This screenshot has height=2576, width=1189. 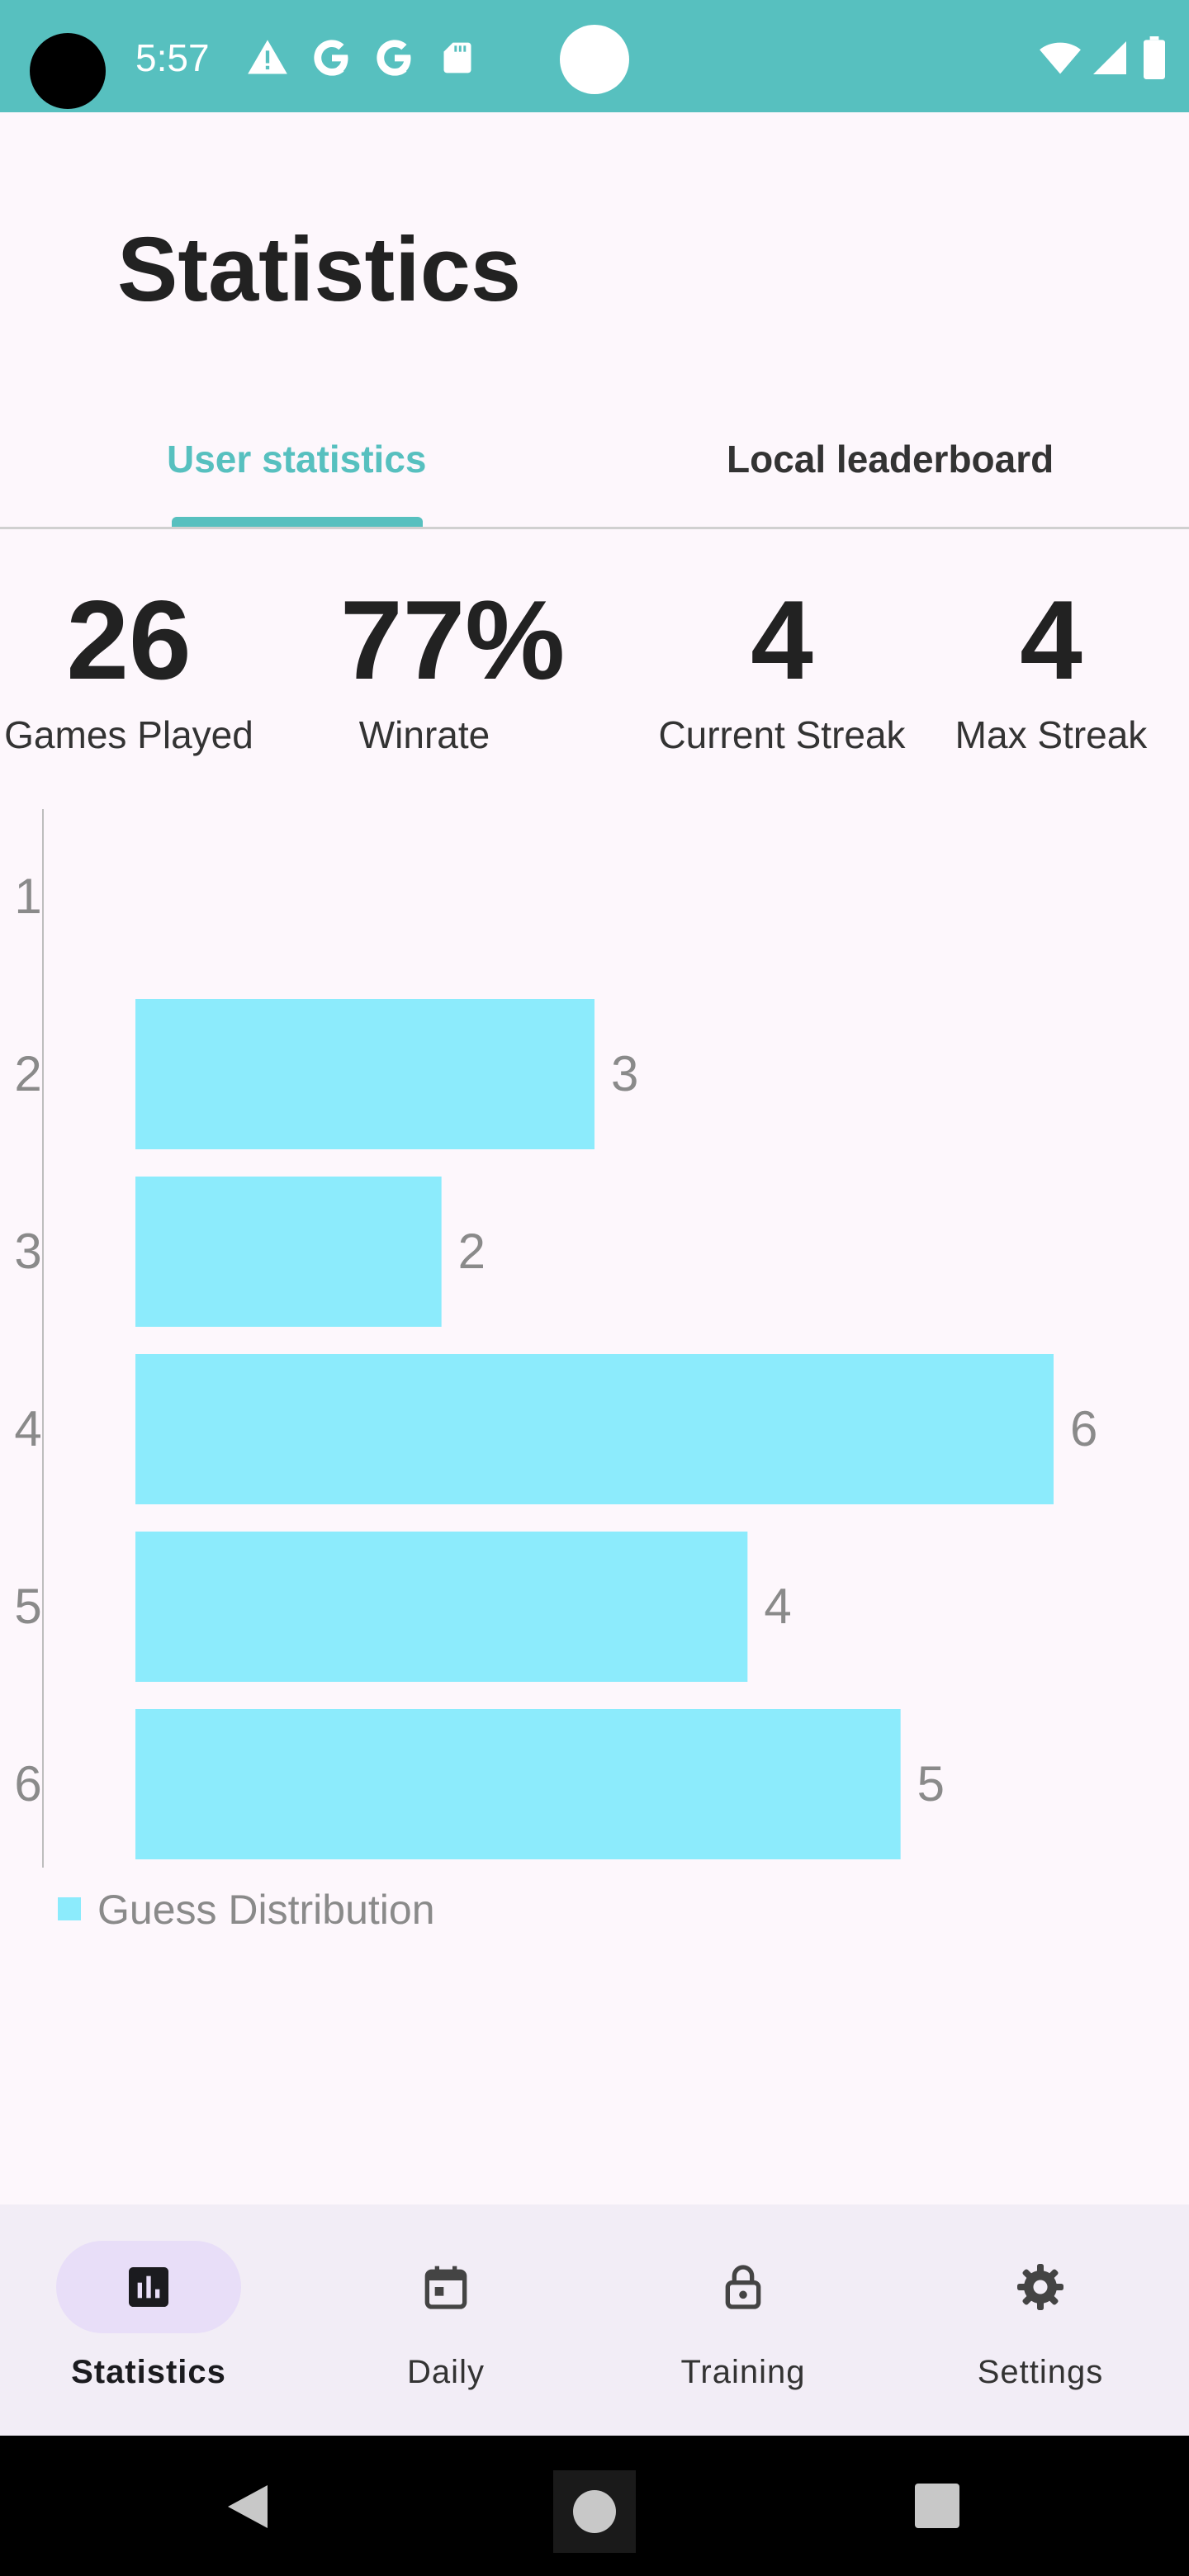 What do you see at coordinates (1040, 2287) in the screenshot?
I see `gear-icon` at bounding box center [1040, 2287].